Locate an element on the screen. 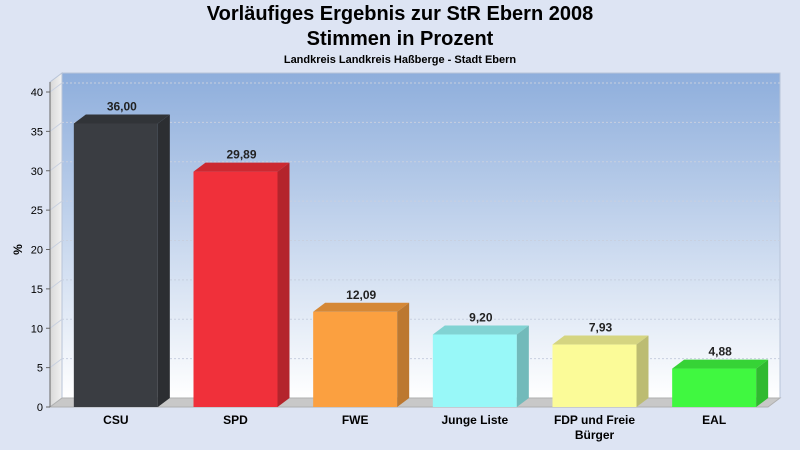  x-category-label: CSU is located at coordinates (115, 420).